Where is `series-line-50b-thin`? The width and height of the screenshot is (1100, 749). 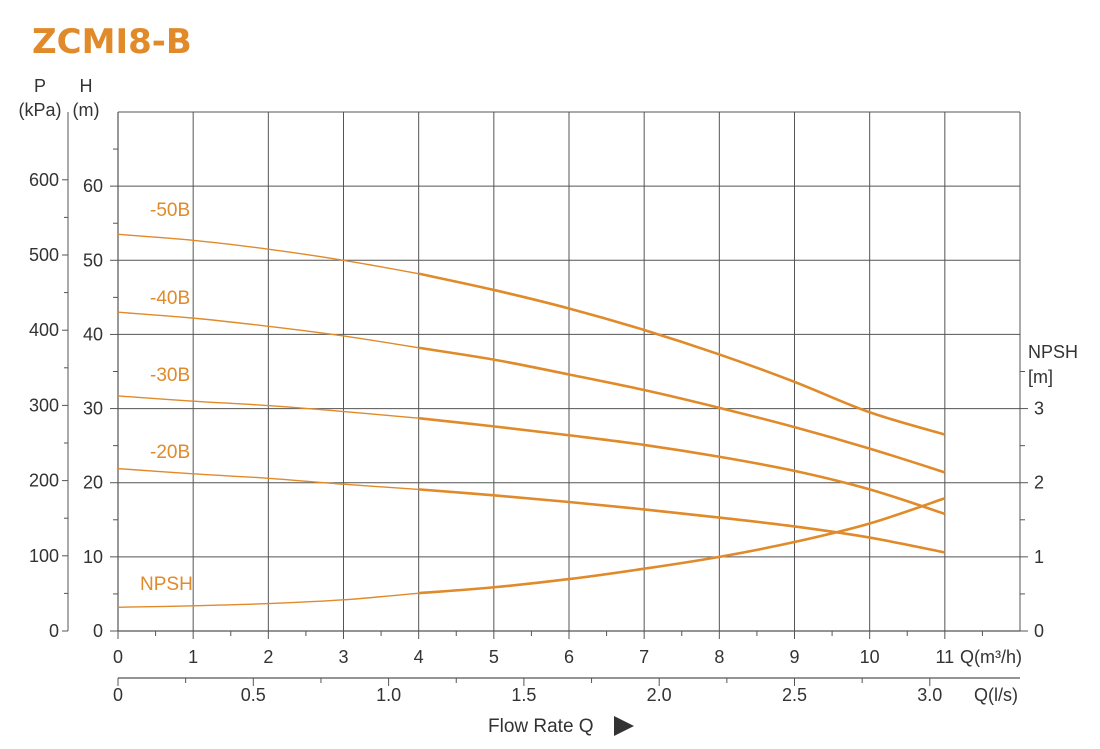
series-line-50b-thin is located at coordinates (268, 254).